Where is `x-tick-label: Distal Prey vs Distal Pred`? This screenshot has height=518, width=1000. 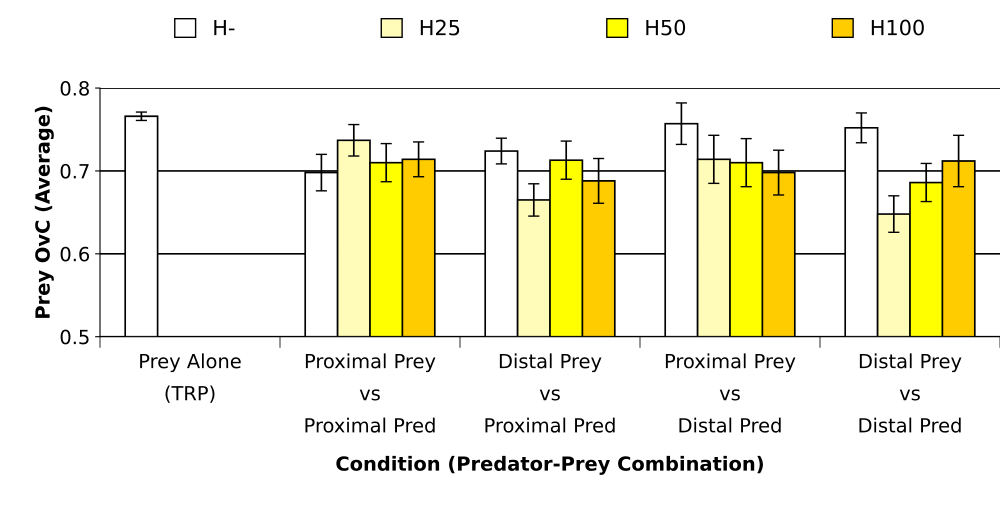
x-tick-label: Distal Prey vs Distal Pred is located at coordinates (910, 393).